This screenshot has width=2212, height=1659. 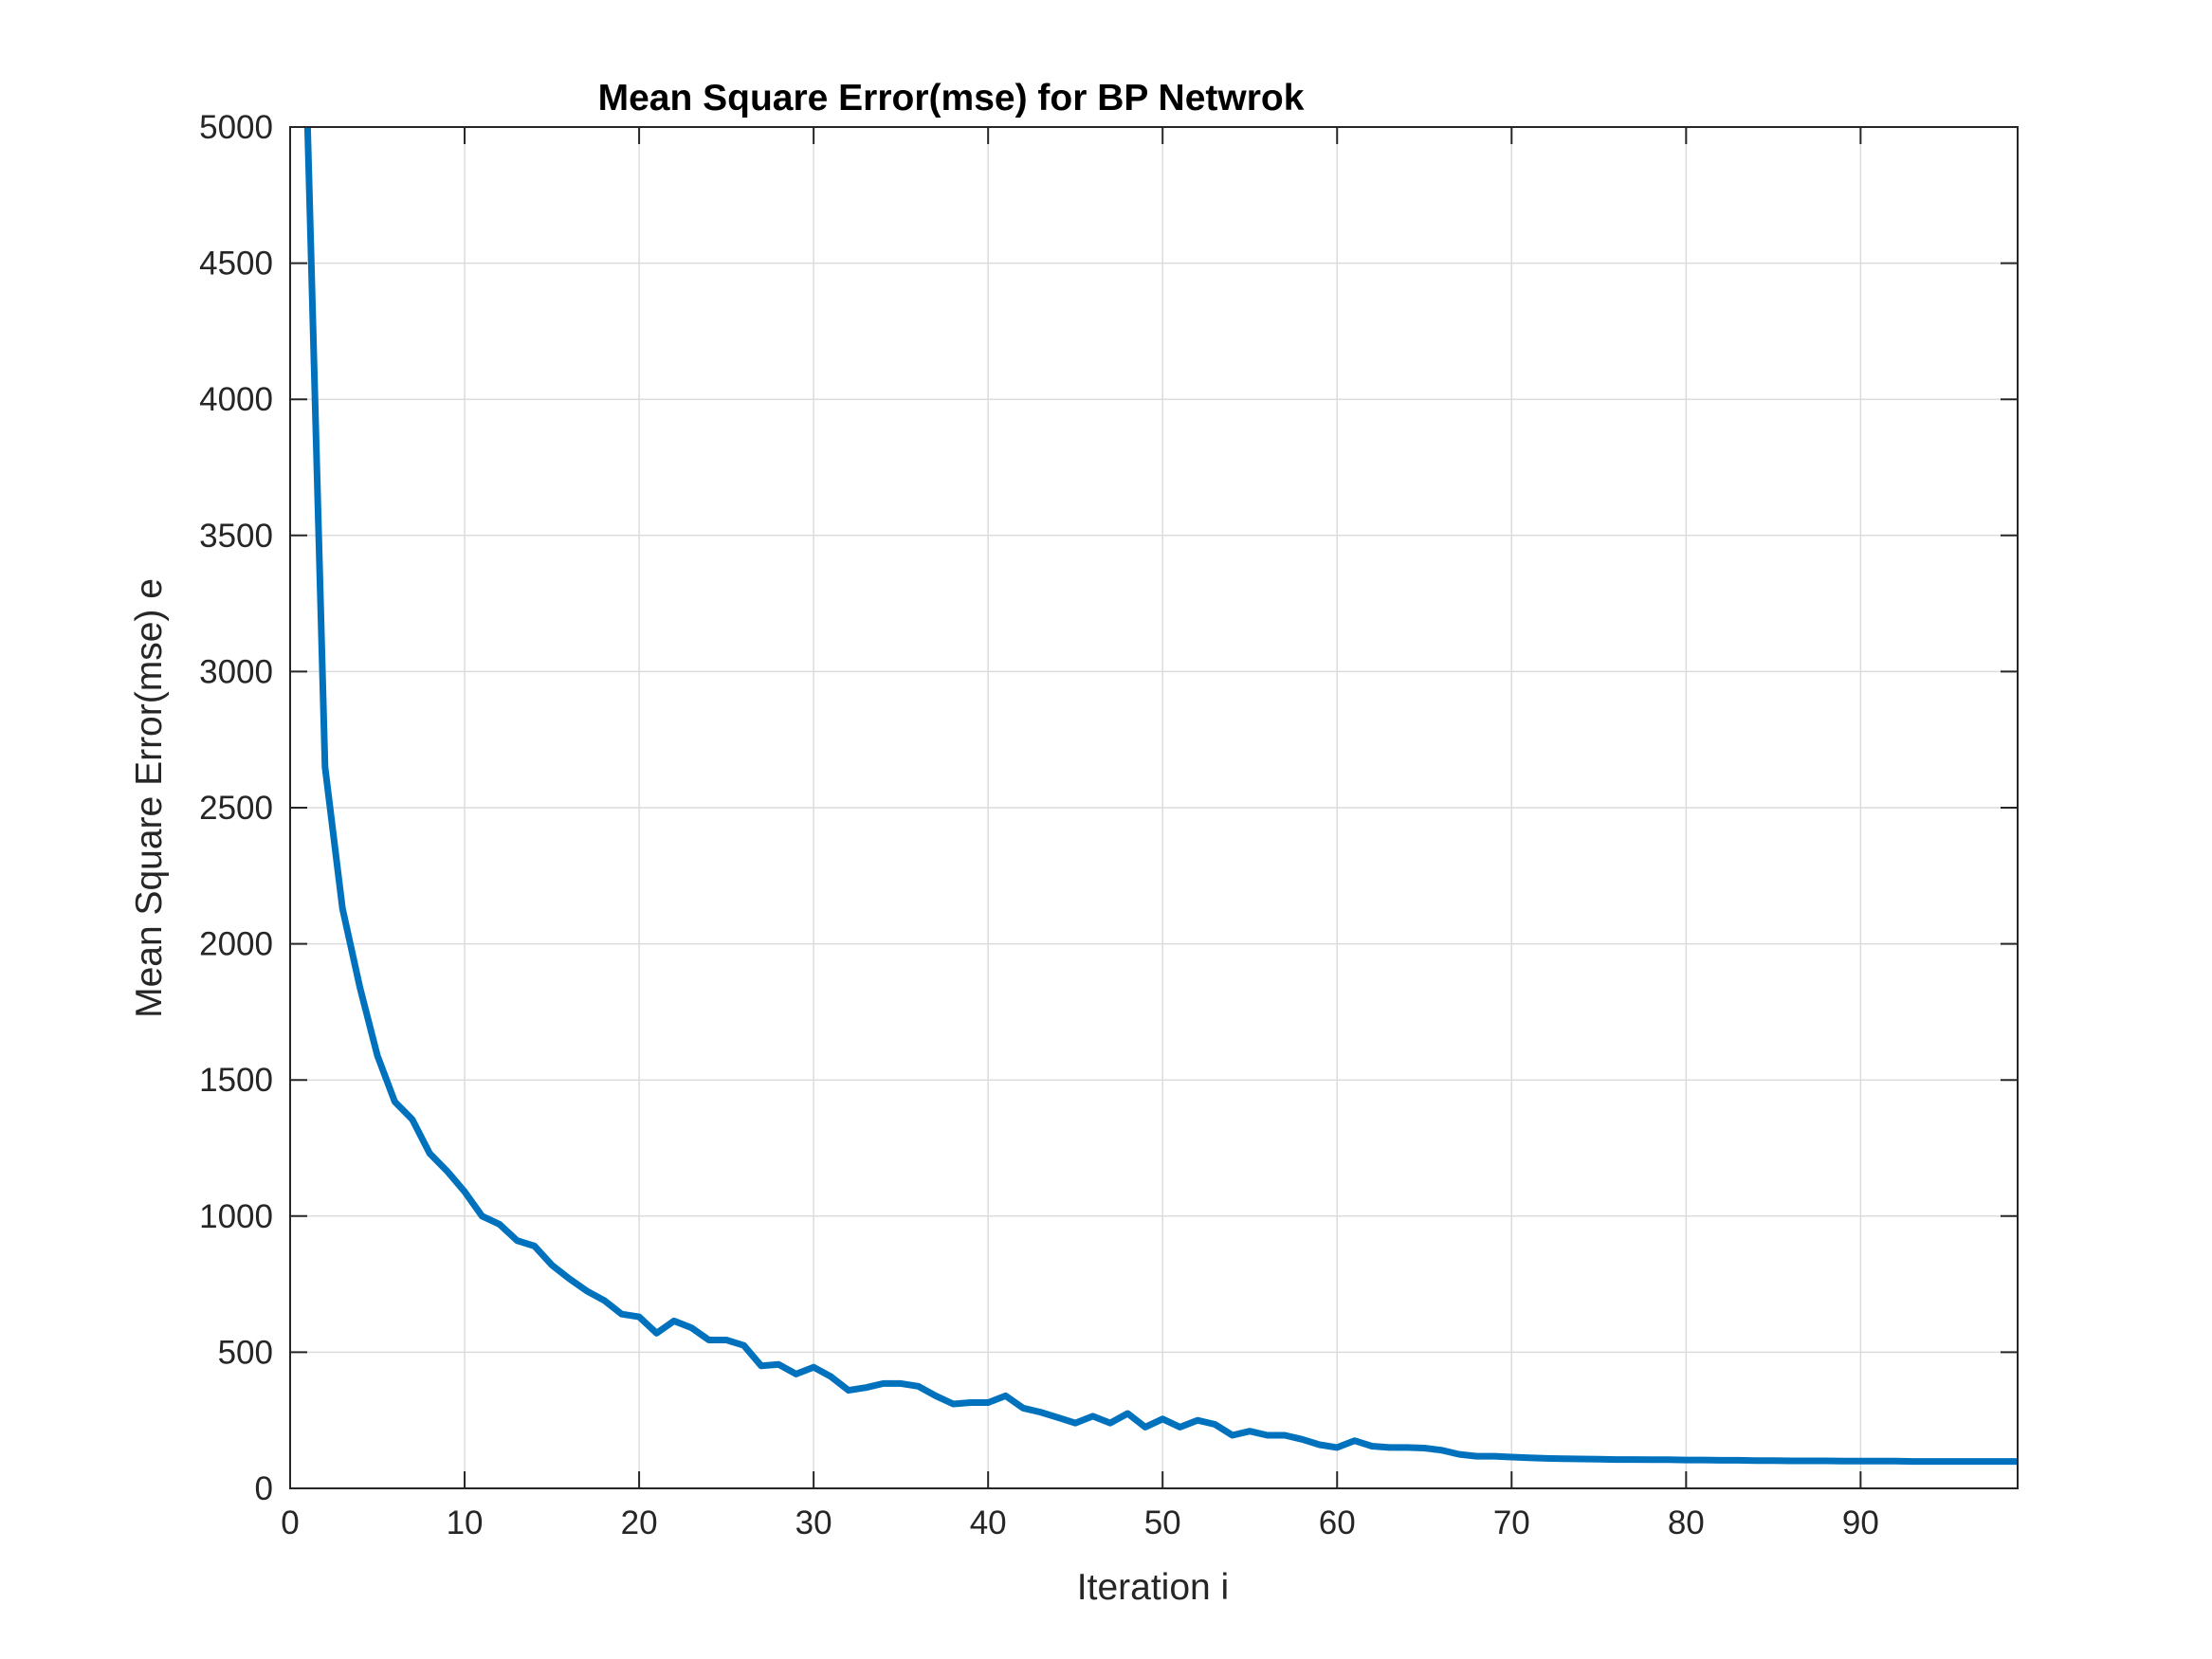 What do you see at coordinates (236, 264) in the screenshot?
I see `y-tick-label: 4500` at bounding box center [236, 264].